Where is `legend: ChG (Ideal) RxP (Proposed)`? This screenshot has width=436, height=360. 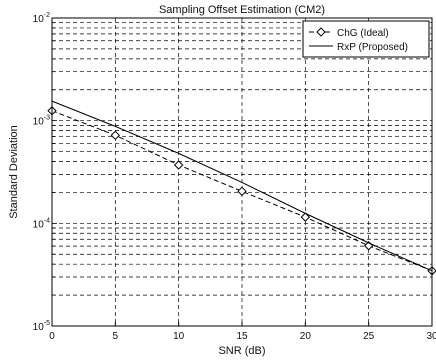
legend: ChG (Ideal) RxP (Proposed) is located at coordinates (366, 39).